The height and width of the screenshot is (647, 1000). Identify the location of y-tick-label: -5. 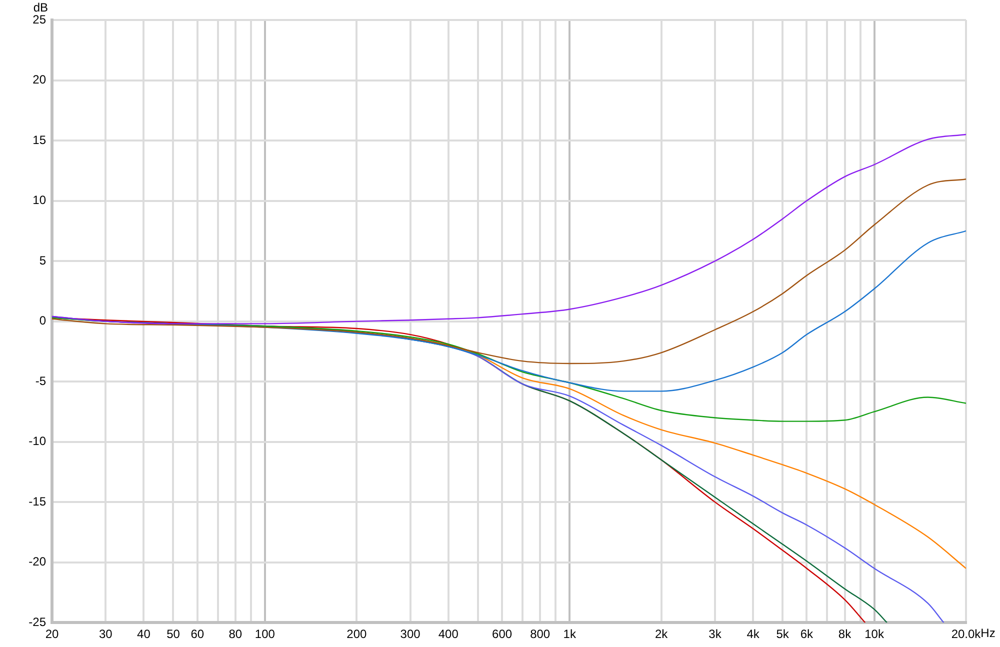
(40, 381).